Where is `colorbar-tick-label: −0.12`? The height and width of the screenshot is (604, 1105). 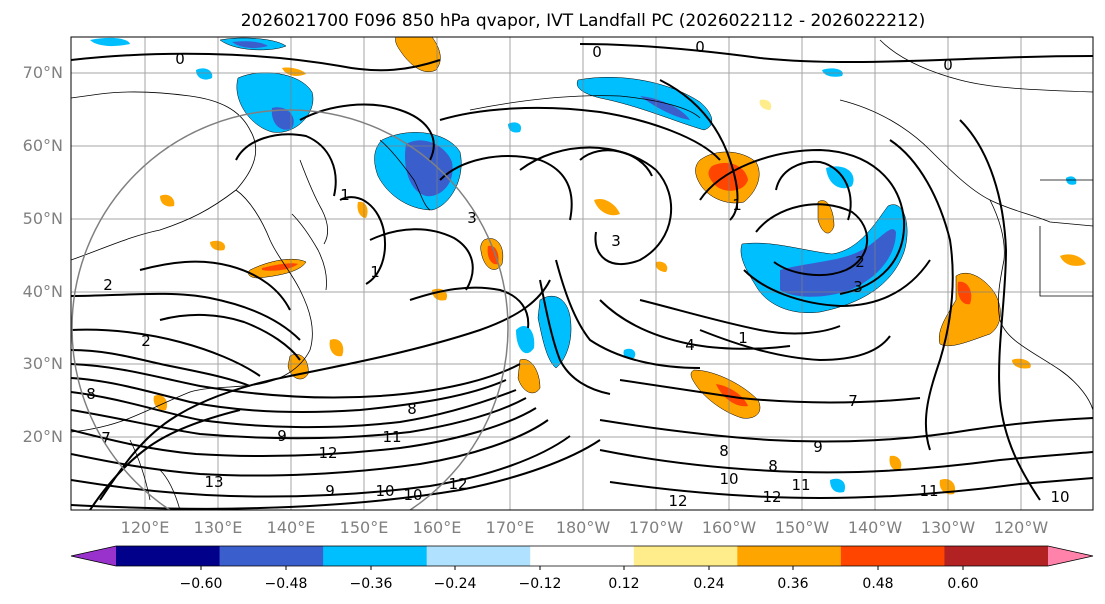
colorbar-tick-label: −0.12 is located at coordinates (540, 584).